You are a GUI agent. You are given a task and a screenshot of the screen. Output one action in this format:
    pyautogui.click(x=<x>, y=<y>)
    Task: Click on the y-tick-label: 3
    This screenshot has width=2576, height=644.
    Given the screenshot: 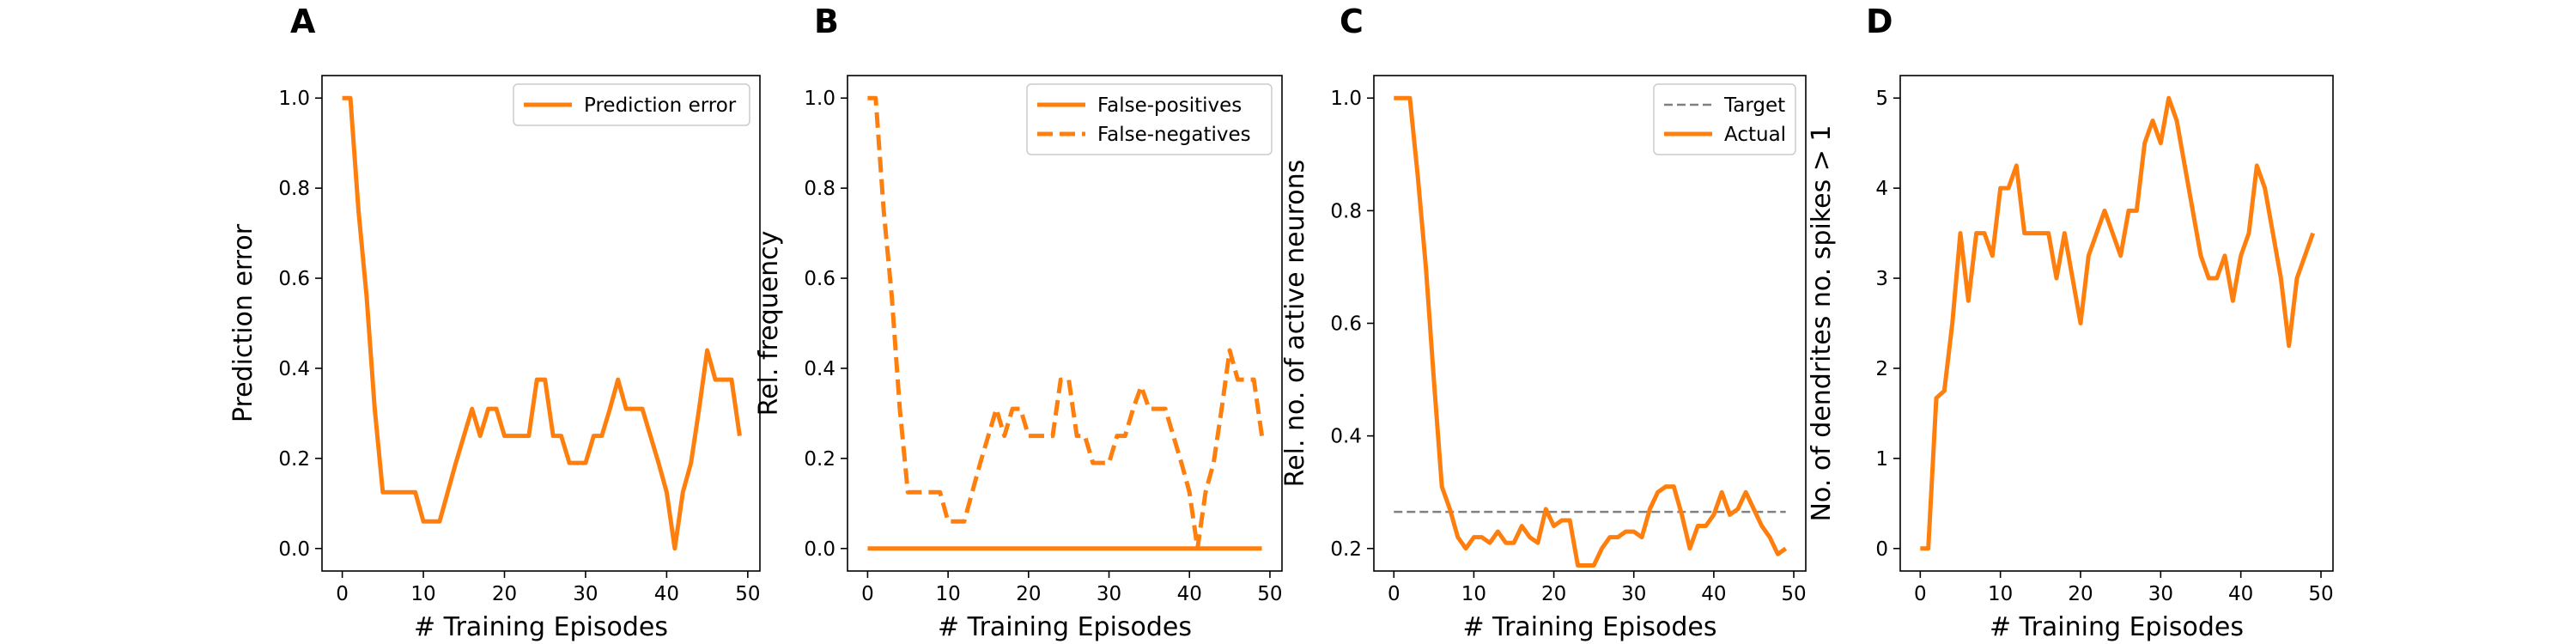 What is the action you would take?
    pyautogui.click(x=1881, y=279)
    